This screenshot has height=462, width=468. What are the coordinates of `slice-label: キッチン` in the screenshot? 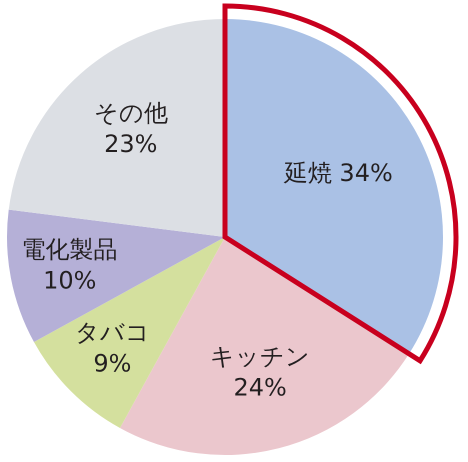 It's located at (260, 356).